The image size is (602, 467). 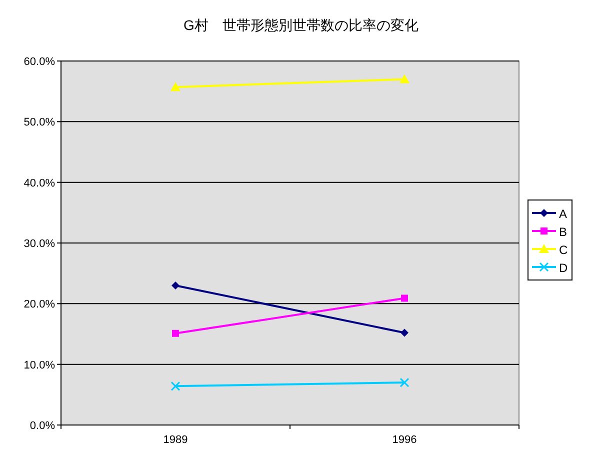 I want to click on legend-label: A, so click(x=563, y=214).